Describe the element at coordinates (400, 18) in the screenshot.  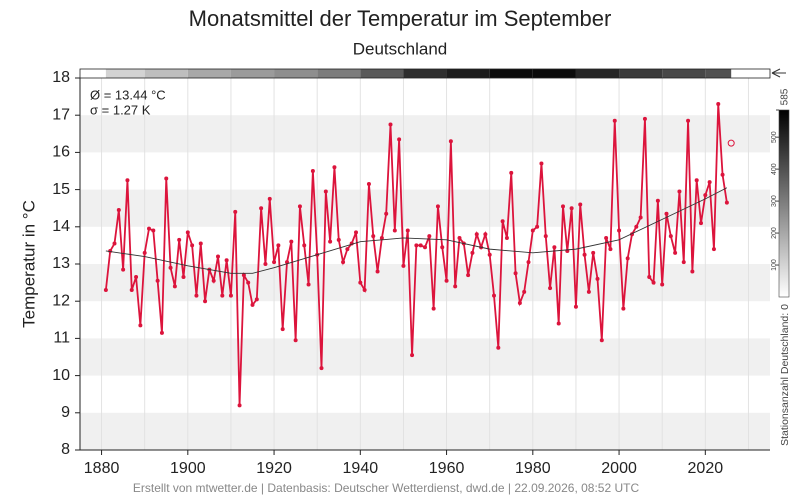
I see `chart-title: Monatsmittel der Temperatur im September` at that location.